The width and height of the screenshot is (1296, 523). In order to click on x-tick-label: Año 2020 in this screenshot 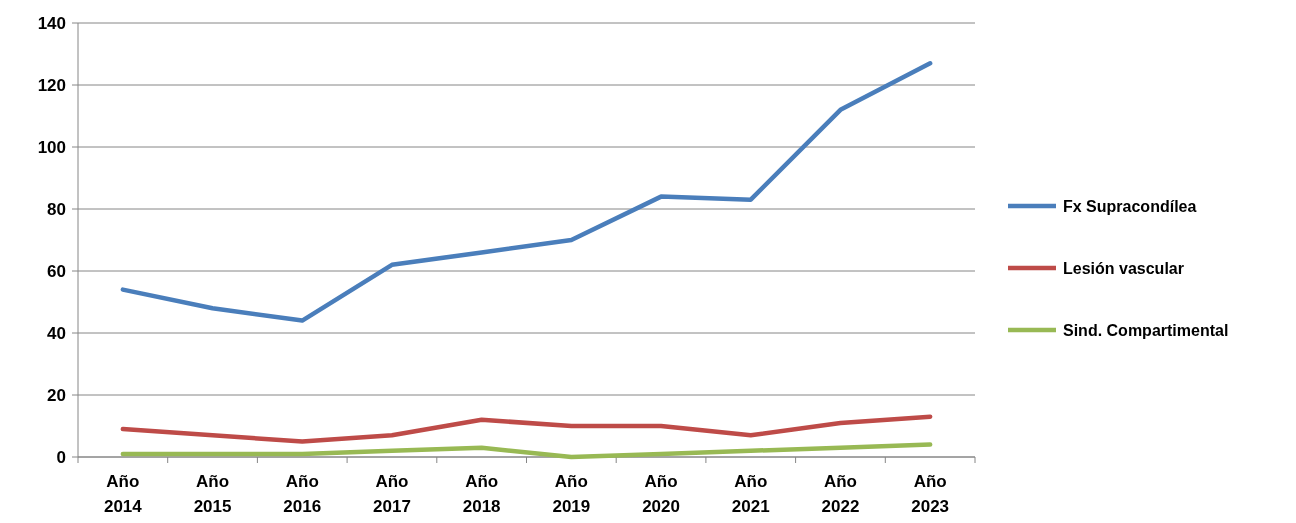, I will do `click(661, 494)`.